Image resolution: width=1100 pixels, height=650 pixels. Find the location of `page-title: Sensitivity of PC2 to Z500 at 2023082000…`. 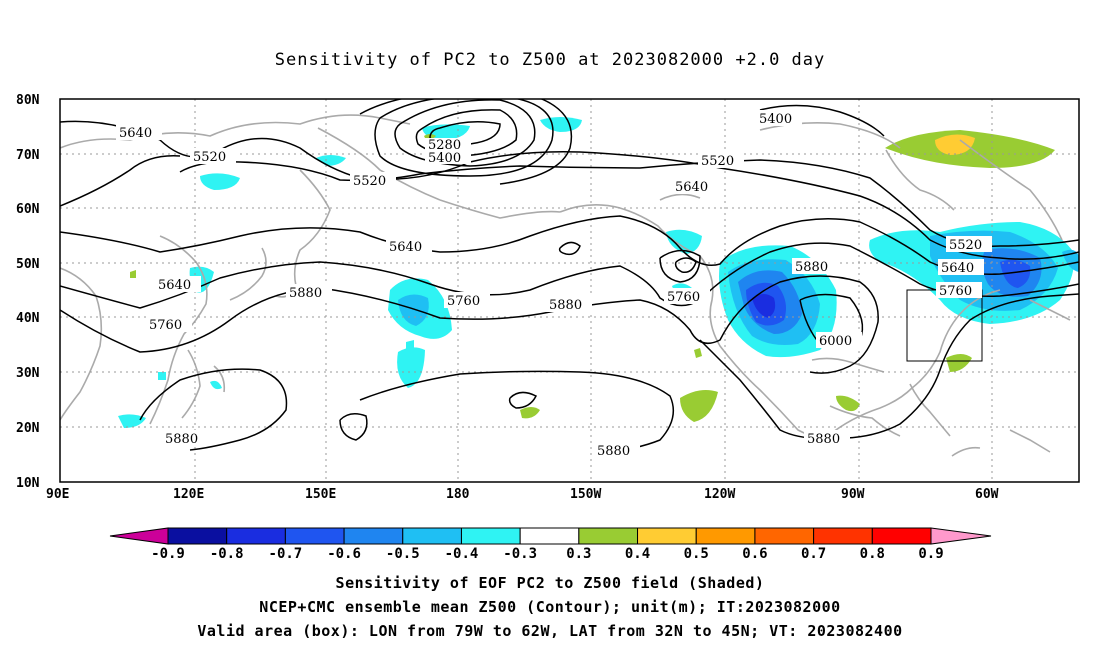

page-title: Sensitivity of PC2 to Z500 at 2023082000… is located at coordinates (550, 60).